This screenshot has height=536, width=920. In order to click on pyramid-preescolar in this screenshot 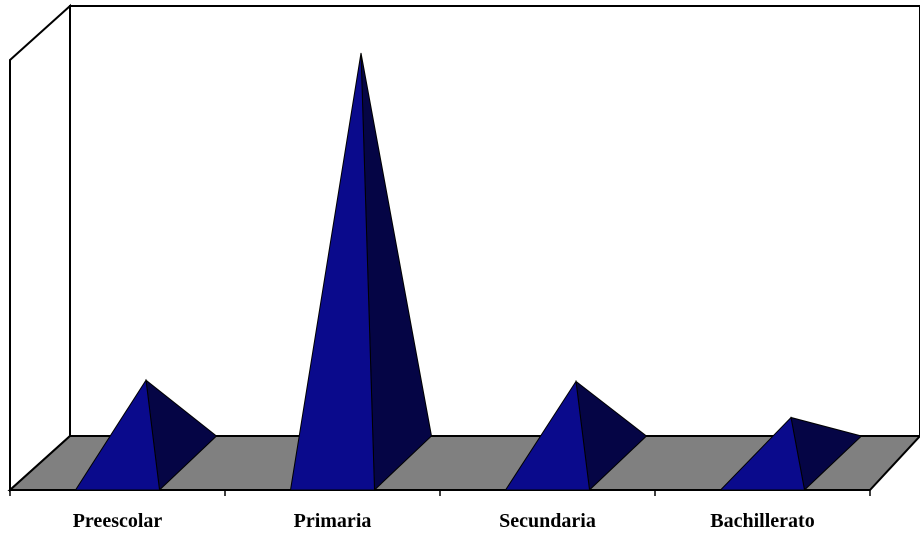, I will do `click(146, 435)`.